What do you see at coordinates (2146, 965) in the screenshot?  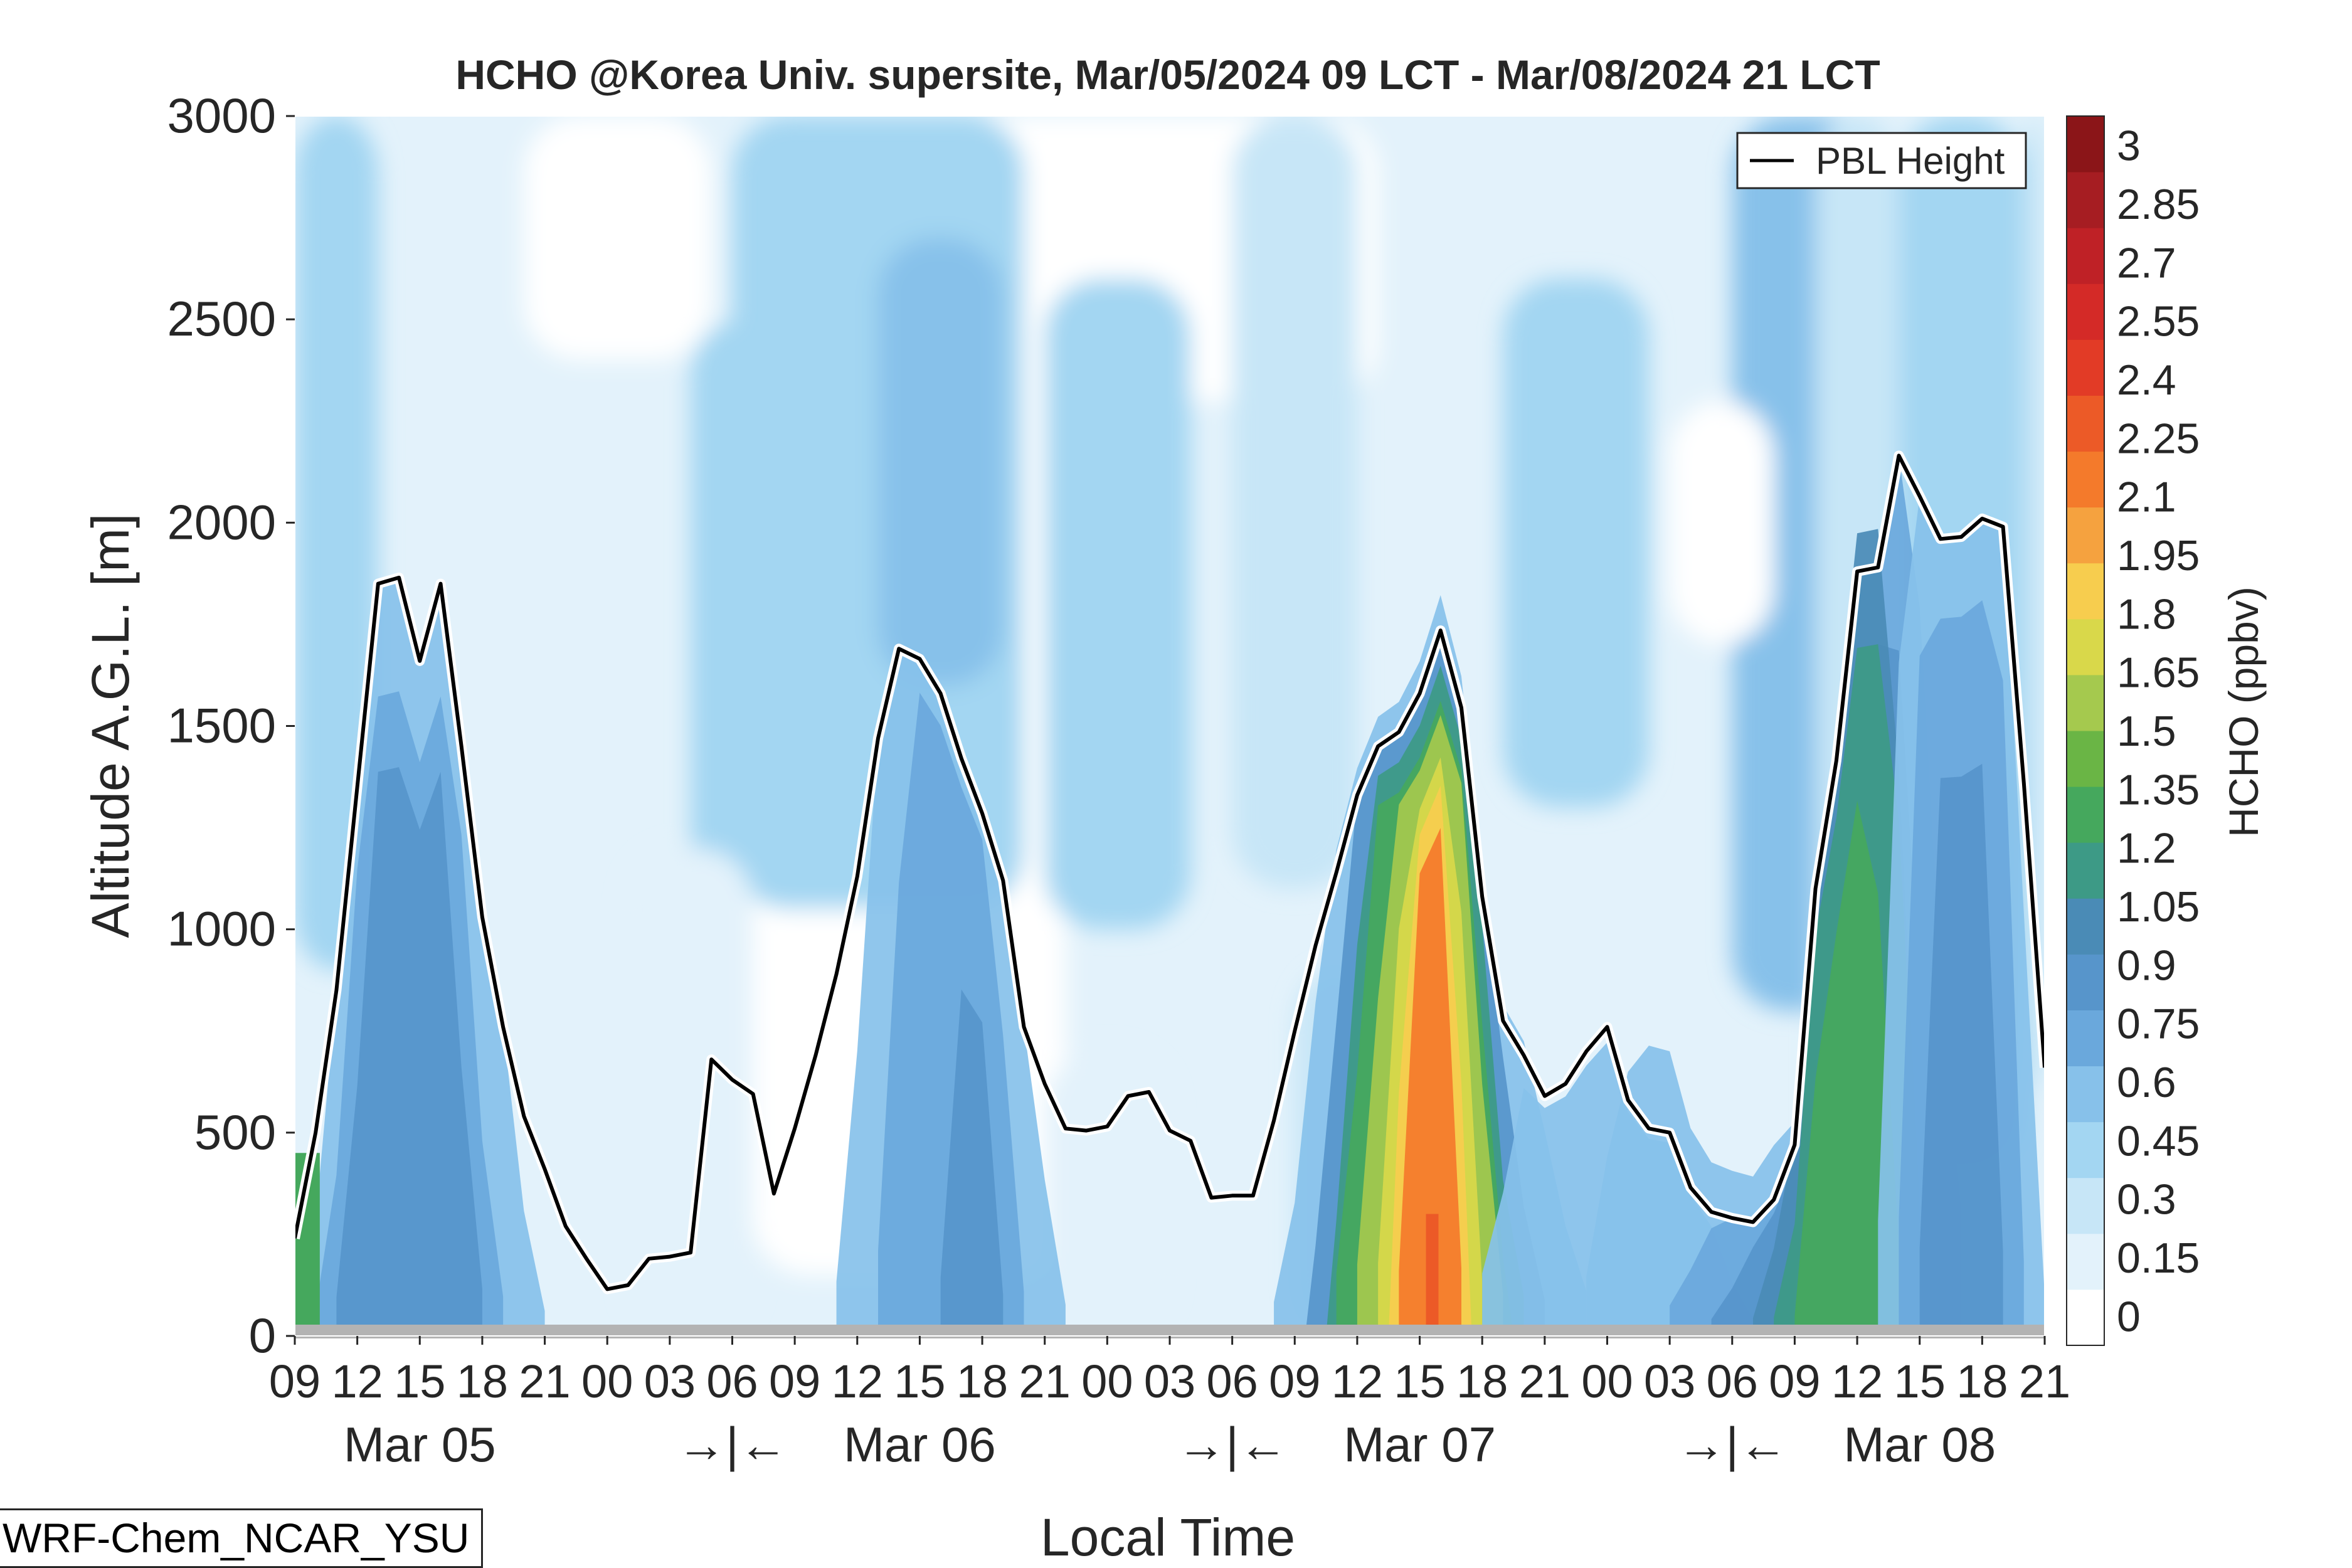 I see `colorbar-tick-label: 0.9` at bounding box center [2146, 965].